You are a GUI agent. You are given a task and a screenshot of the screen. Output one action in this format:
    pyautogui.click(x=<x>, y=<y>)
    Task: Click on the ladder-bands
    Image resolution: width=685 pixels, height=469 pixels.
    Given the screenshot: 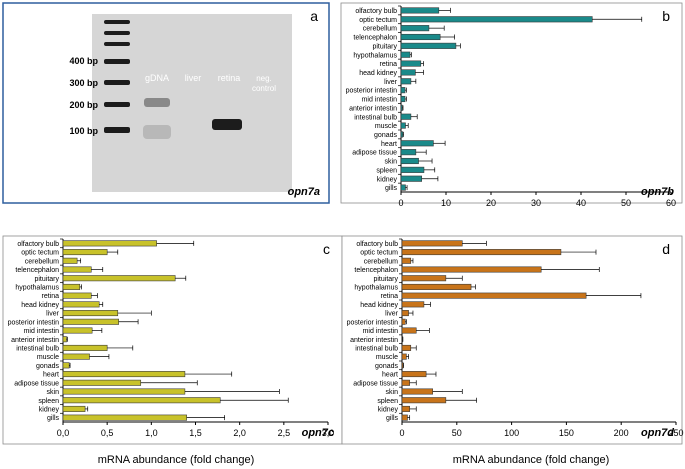 What is the action you would take?
    pyautogui.click(x=117, y=76)
    